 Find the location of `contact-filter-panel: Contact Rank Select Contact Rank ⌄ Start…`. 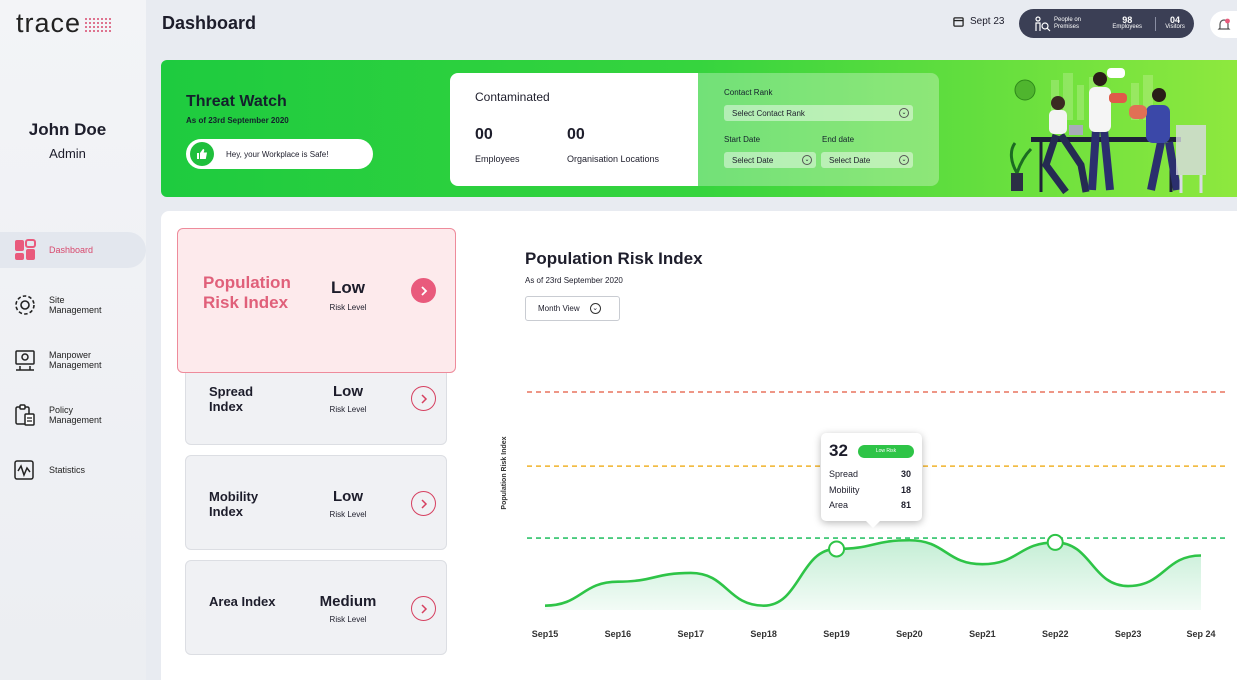

contact-filter-panel: Contact Rank Select Contact Rank ⌄ Start… is located at coordinates (818, 129).